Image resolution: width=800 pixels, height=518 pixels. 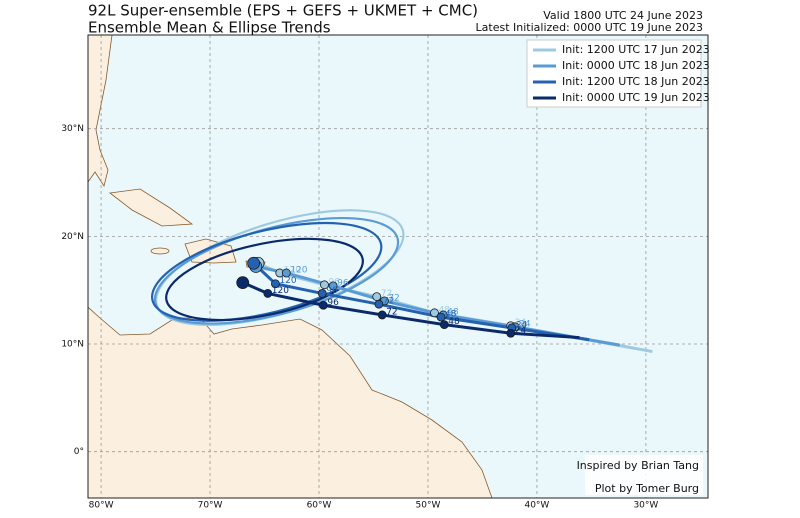 I want to click on credit: Inspired by Brian Tang, so click(x=638, y=465).